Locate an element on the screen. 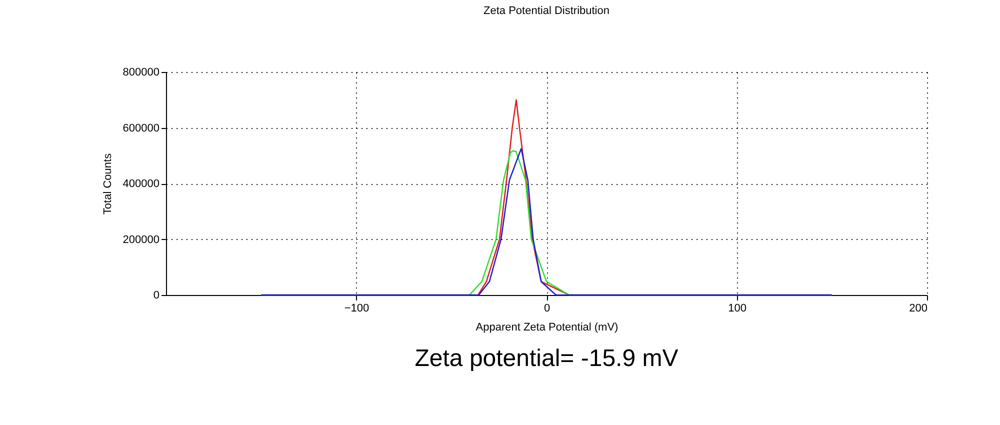 The image size is (1000, 425). x-tick-label: 200 is located at coordinates (918, 308).